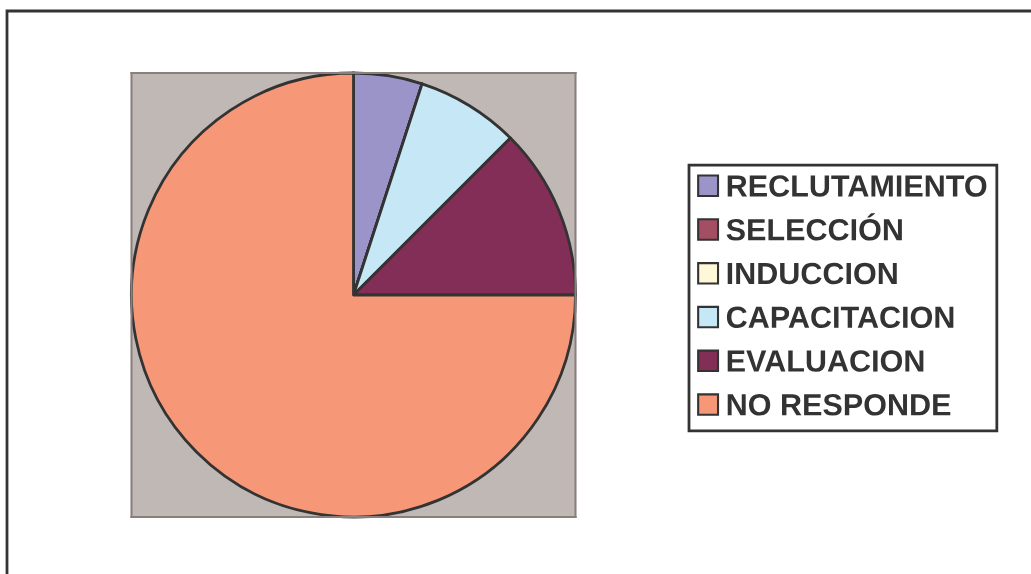 The image size is (1031, 574). What do you see at coordinates (840, 317) in the screenshot?
I see `legend-label: CAPACITACION` at bounding box center [840, 317].